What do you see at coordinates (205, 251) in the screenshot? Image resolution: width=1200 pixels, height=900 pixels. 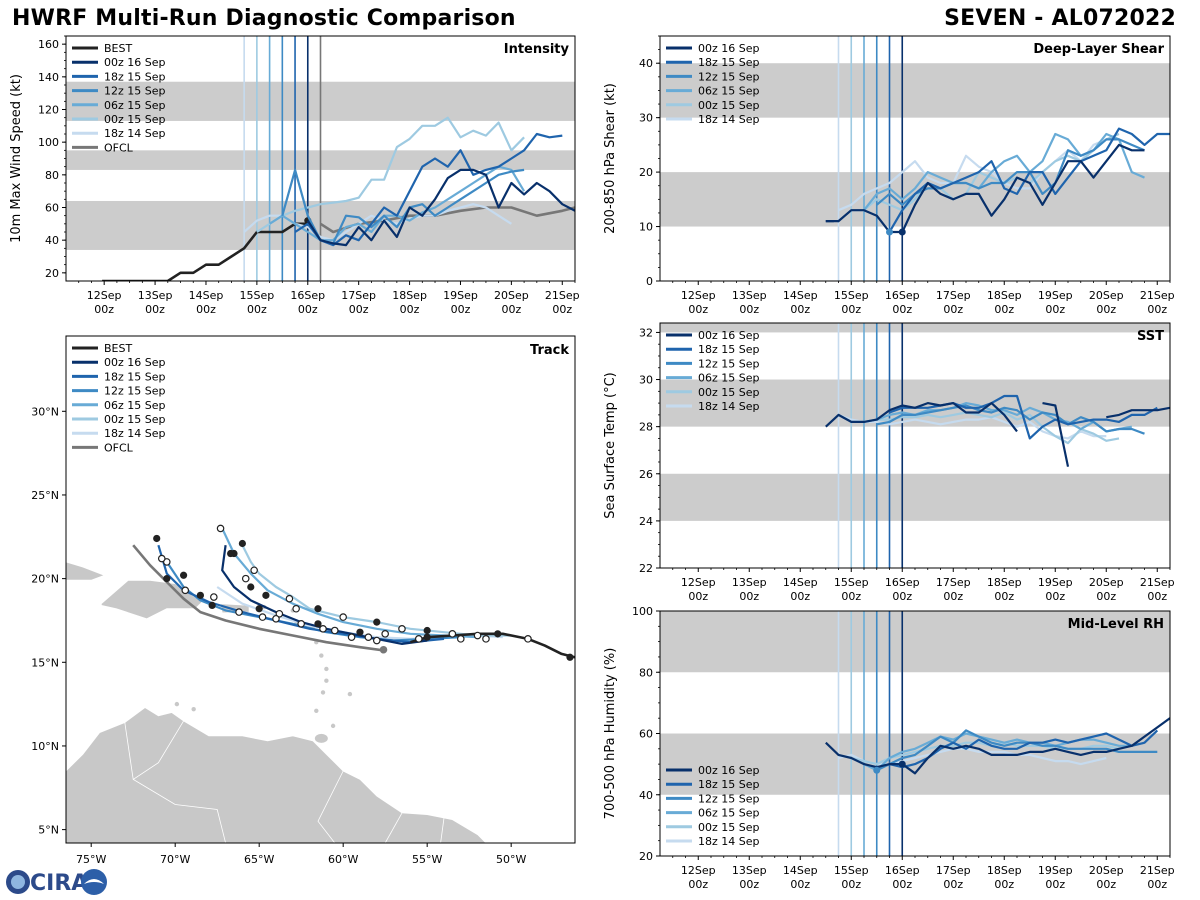 I see `series-line-BEST` at bounding box center [205, 251].